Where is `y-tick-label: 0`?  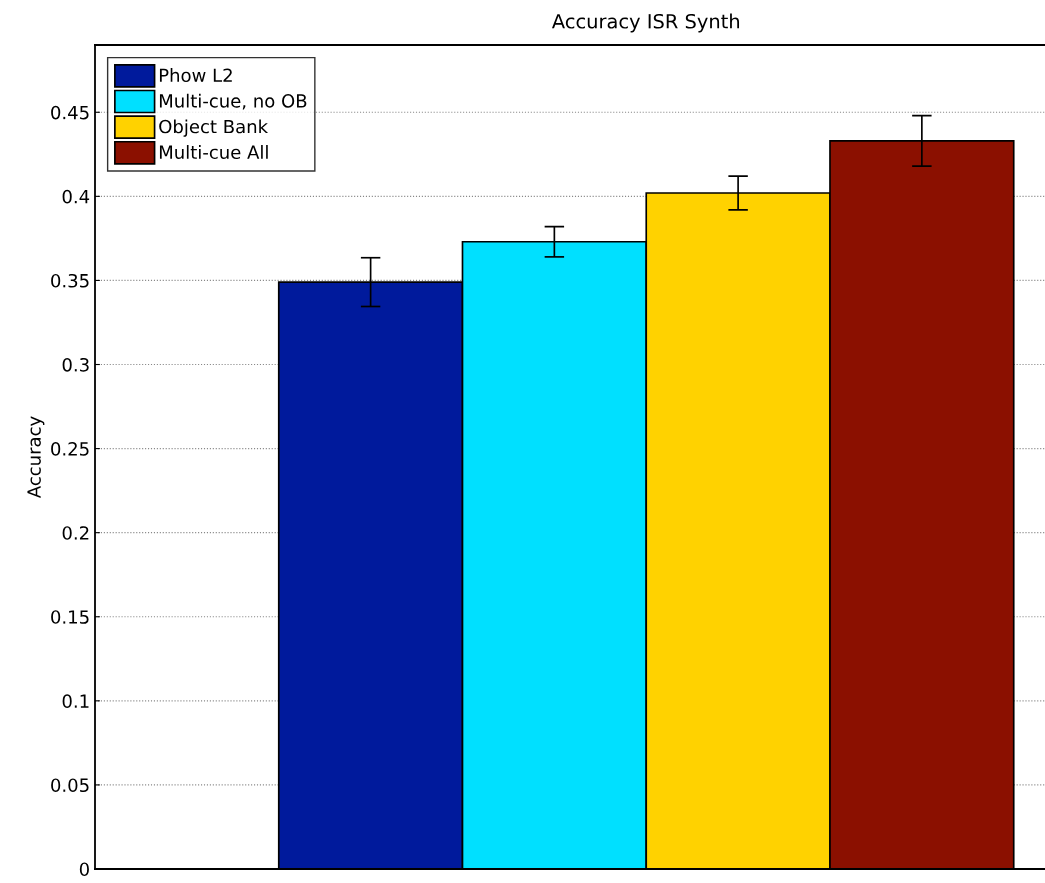 y-tick-label: 0 is located at coordinates (84, 869).